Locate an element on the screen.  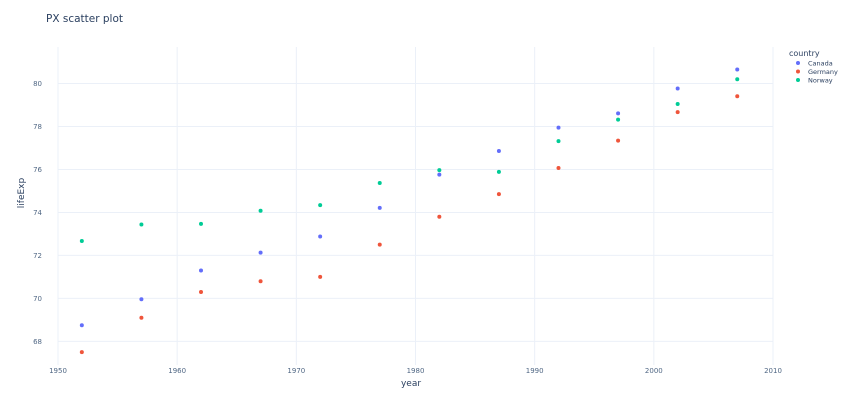
y-axis-label: lifeExp is located at coordinates (22, 192).